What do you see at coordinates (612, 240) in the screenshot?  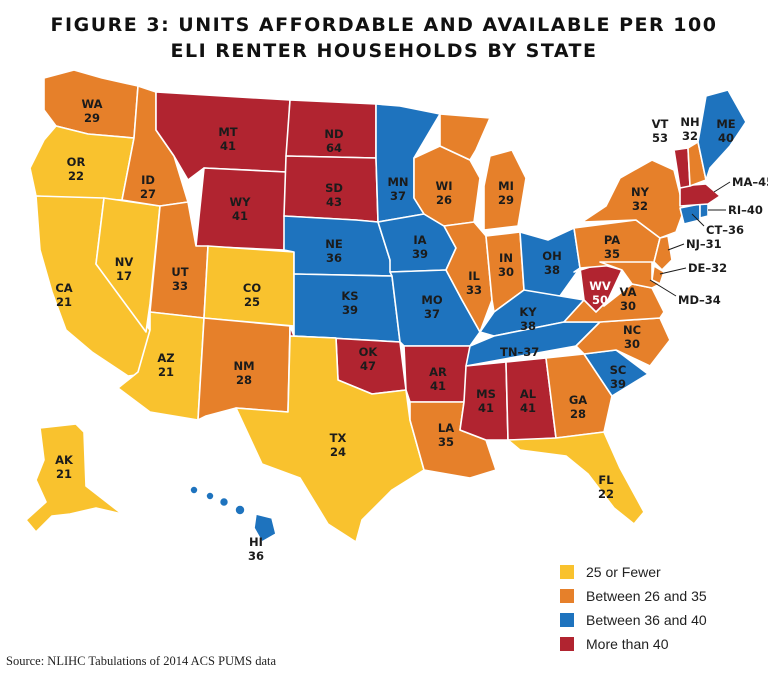 I see `state-label-pa: PA` at bounding box center [612, 240].